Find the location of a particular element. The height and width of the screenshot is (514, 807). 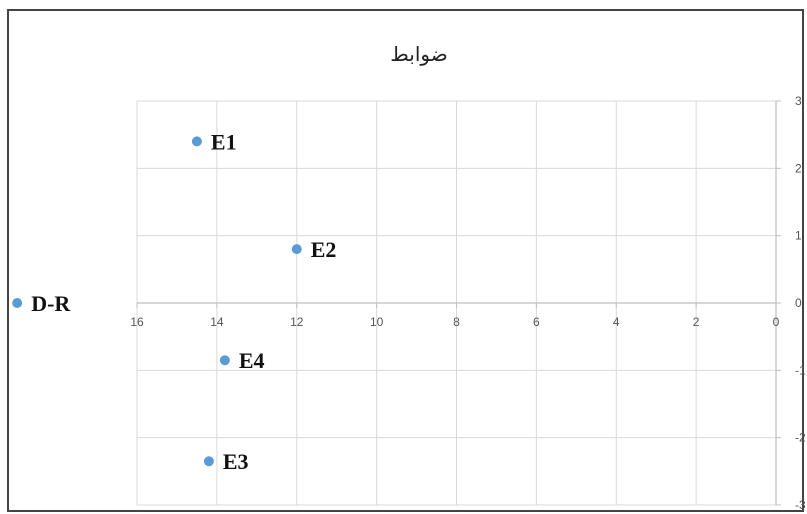

x-tick-label: 8 is located at coordinates (456, 322).